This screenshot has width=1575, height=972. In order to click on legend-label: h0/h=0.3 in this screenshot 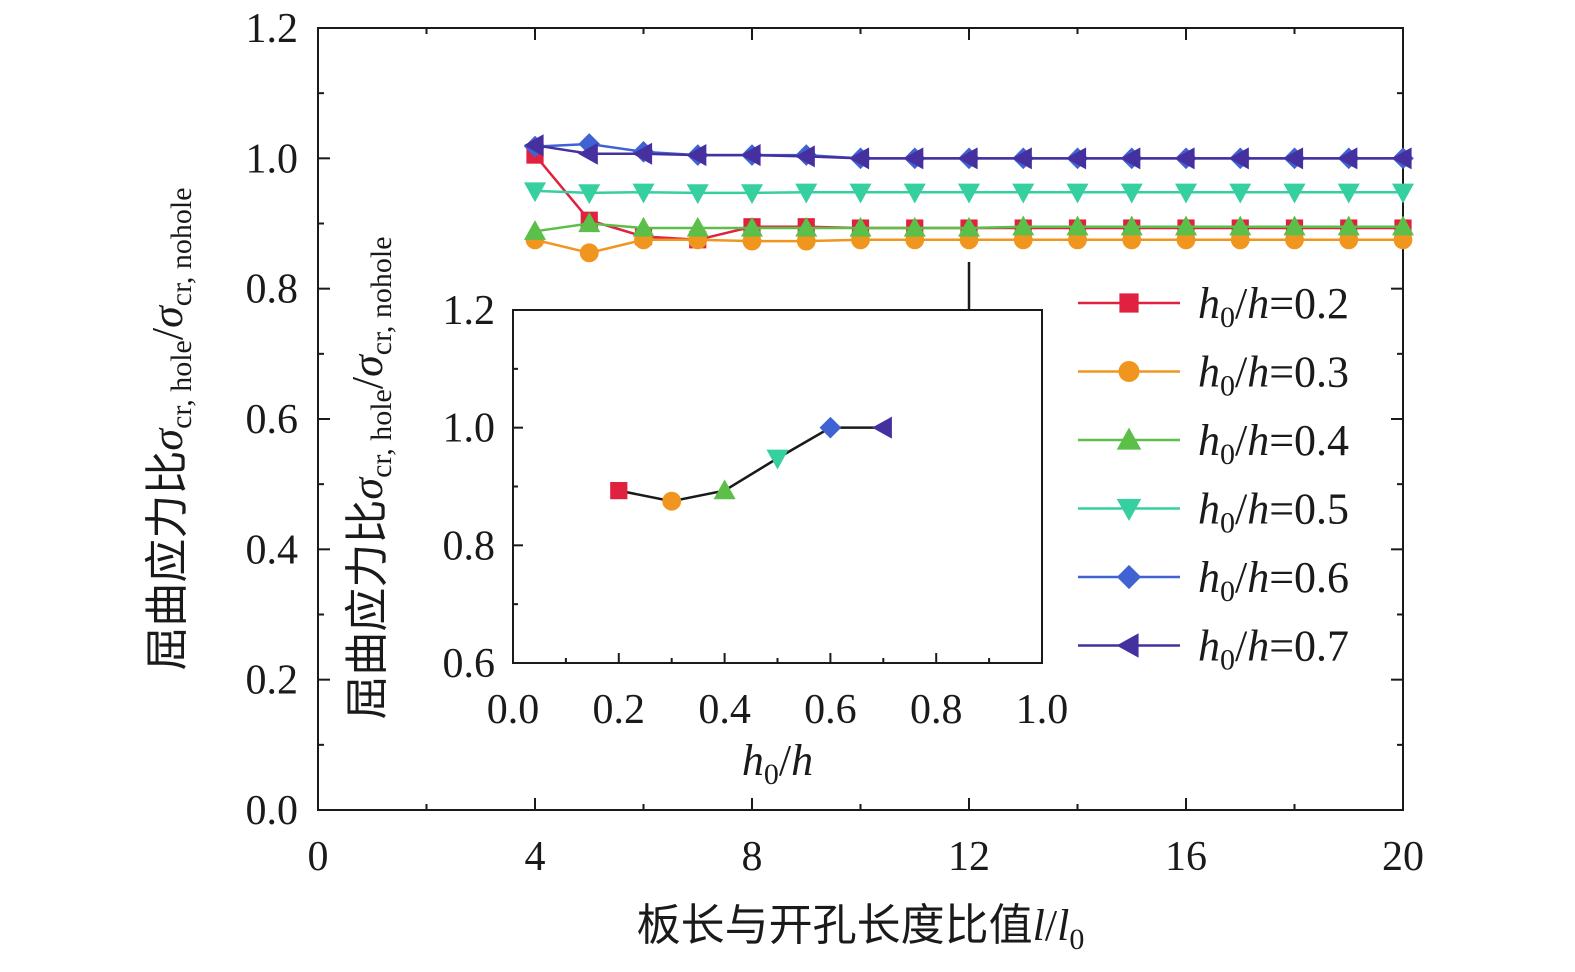, I will do `click(1273, 375)`.